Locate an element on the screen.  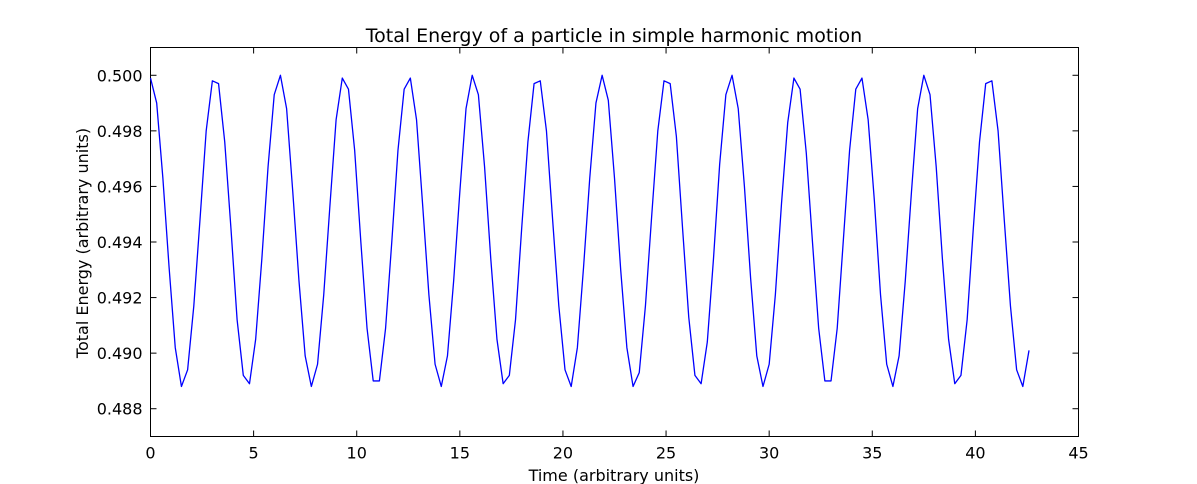
x-tick-label: 30 is located at coordinates (769, 453).